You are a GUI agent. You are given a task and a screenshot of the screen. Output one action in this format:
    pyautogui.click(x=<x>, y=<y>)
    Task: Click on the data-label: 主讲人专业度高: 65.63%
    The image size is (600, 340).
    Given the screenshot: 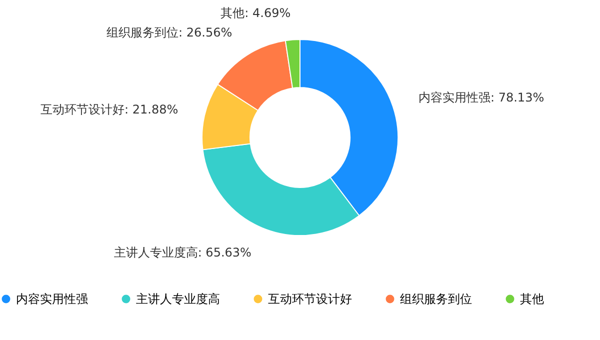 What is the action you would take?
    pyautogui.click(x=183, y=253)
    